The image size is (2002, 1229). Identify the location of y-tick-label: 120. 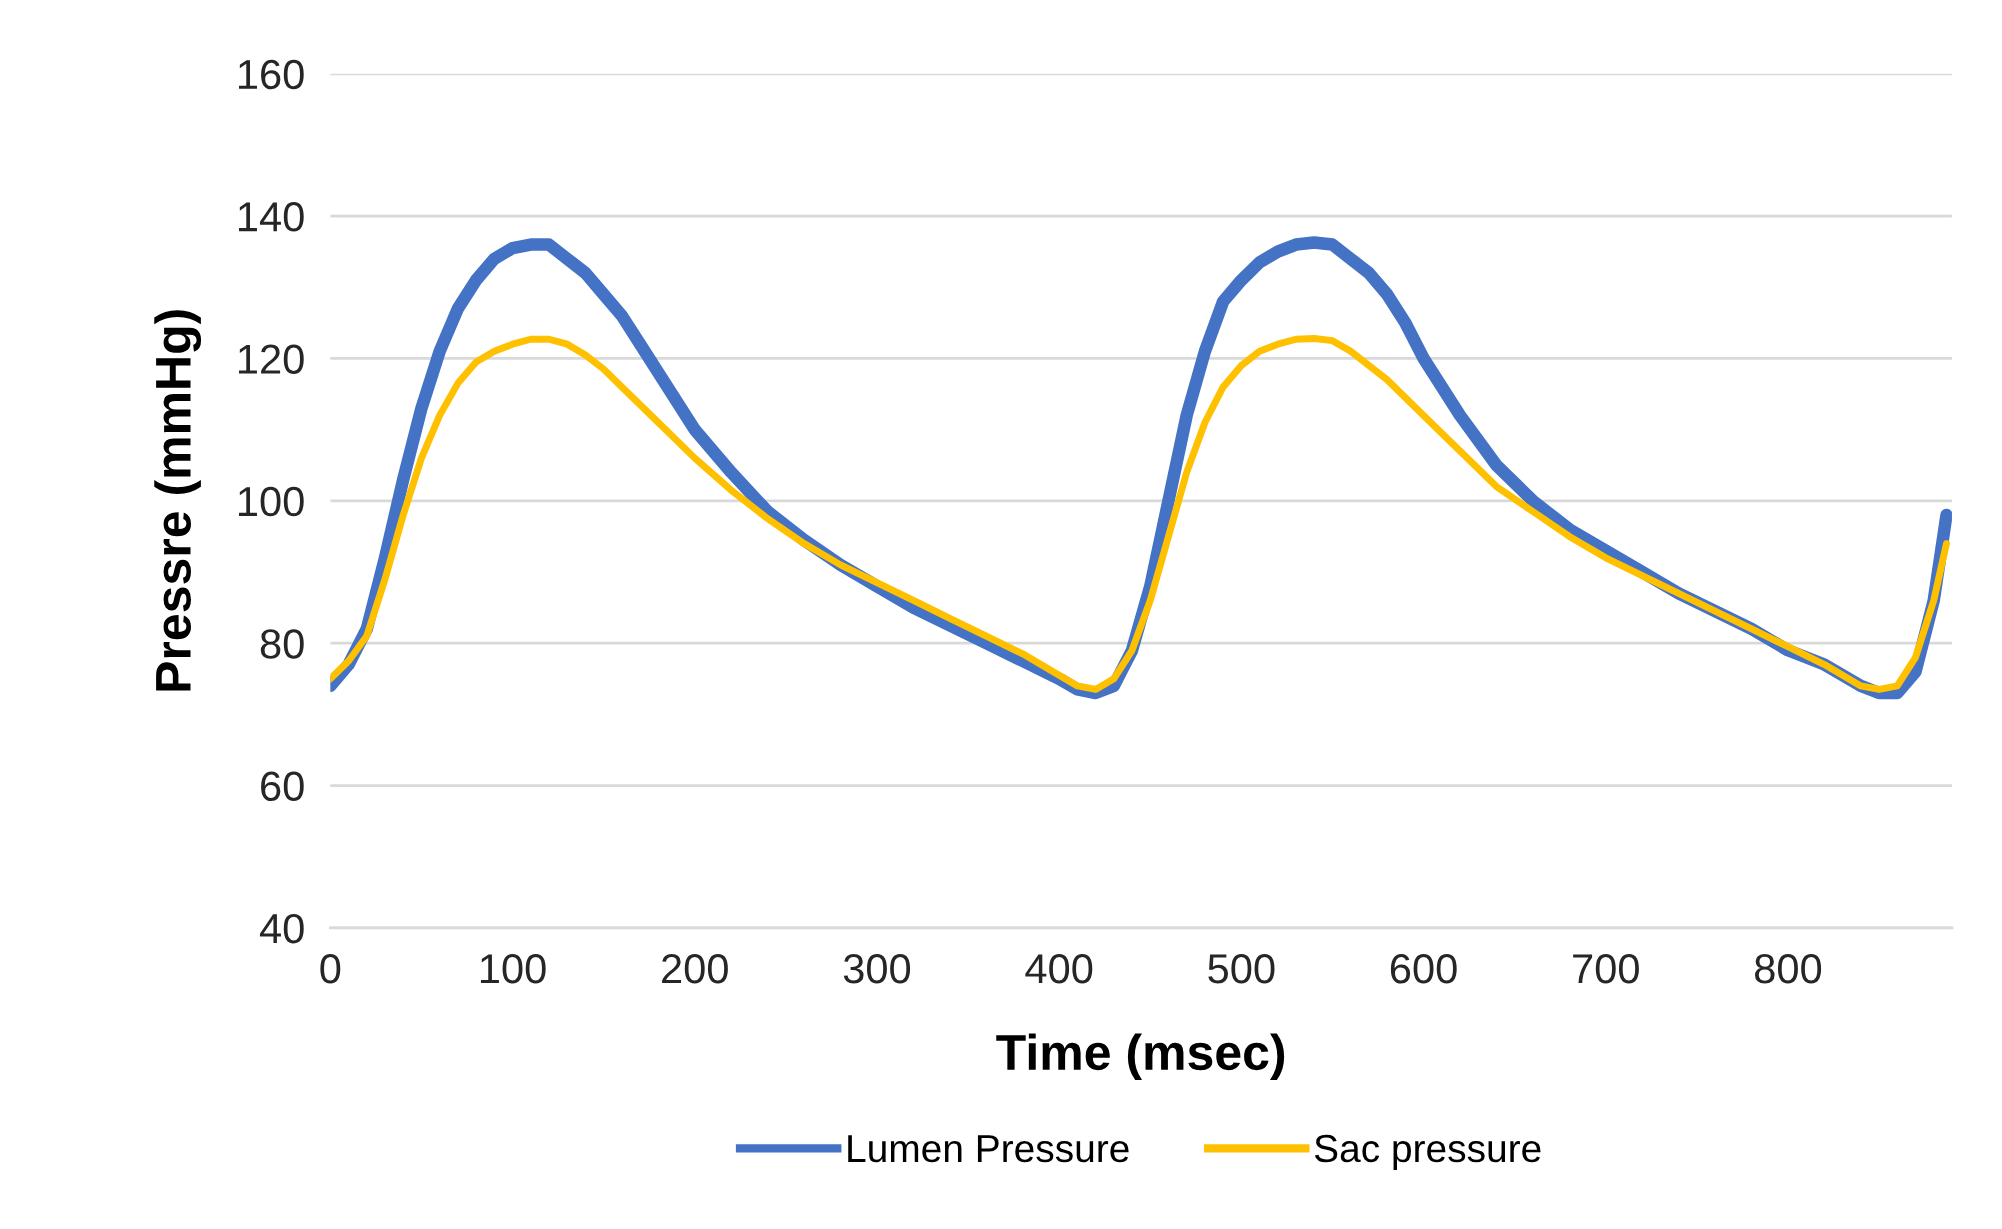
(271, 359).